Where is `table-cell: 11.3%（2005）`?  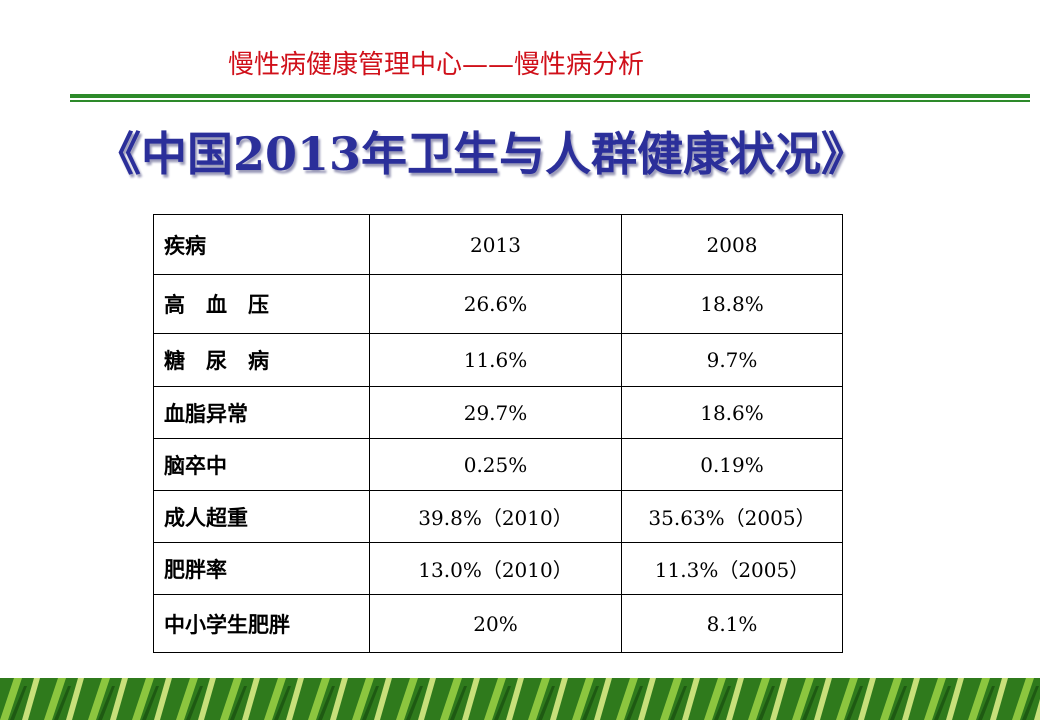
table-cell: 11.3%（2005） is located at coordinates (732, 568).